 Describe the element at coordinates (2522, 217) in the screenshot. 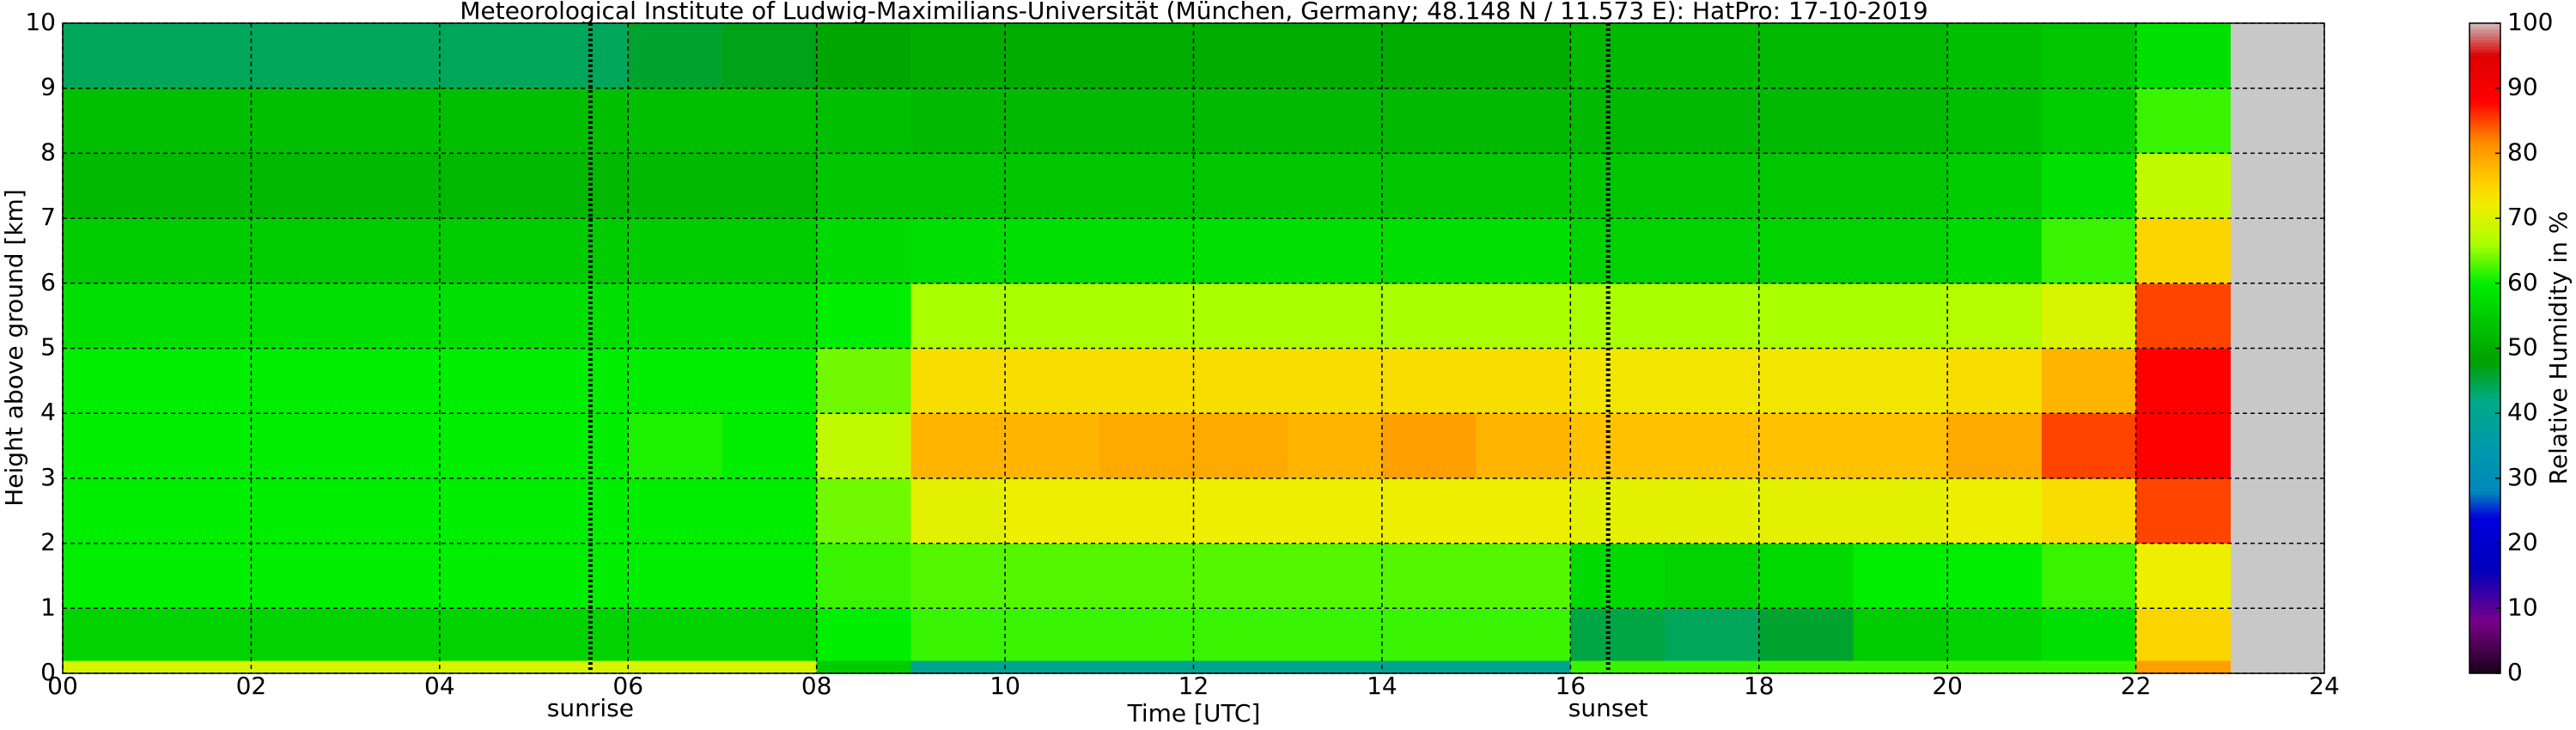

I see `colorbar-tick-label: 70` at that location.